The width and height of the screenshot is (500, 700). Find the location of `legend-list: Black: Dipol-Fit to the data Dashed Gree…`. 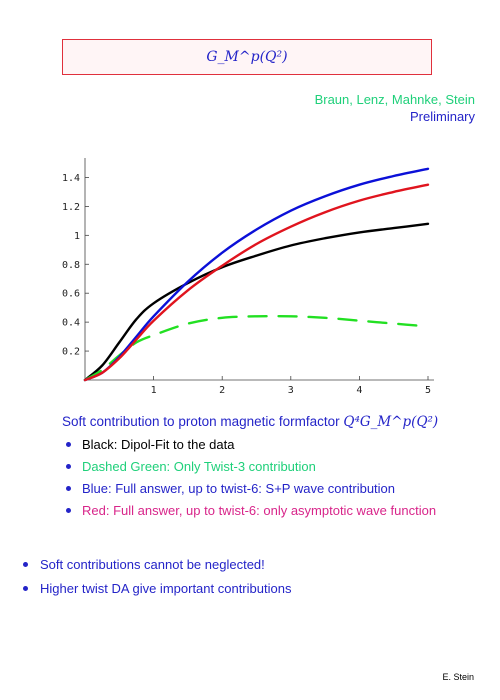

legend-list: Black: Dipol-Fit to the data Dashed Gree… is located at coordinates (267, 480).